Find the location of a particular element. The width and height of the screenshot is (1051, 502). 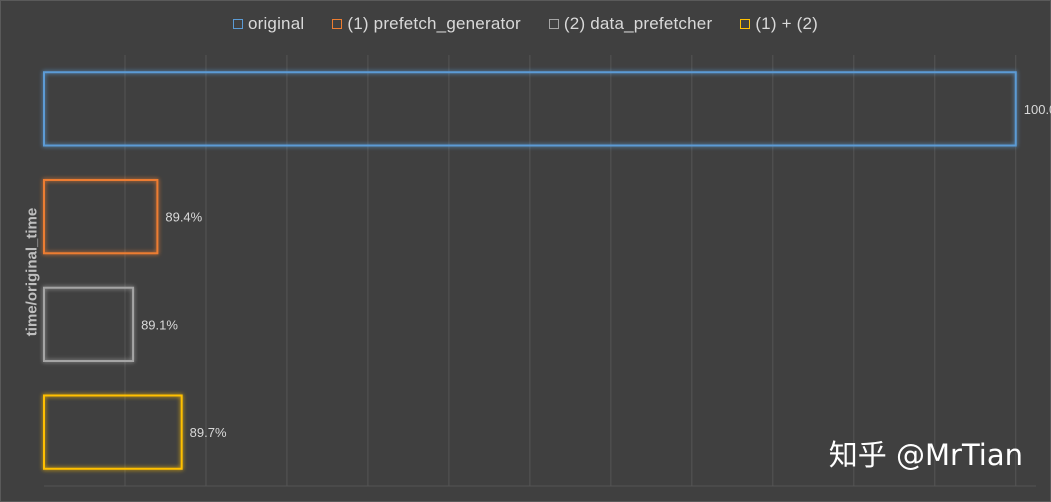

legend-label-original: original is located at coordinates (276, 23).